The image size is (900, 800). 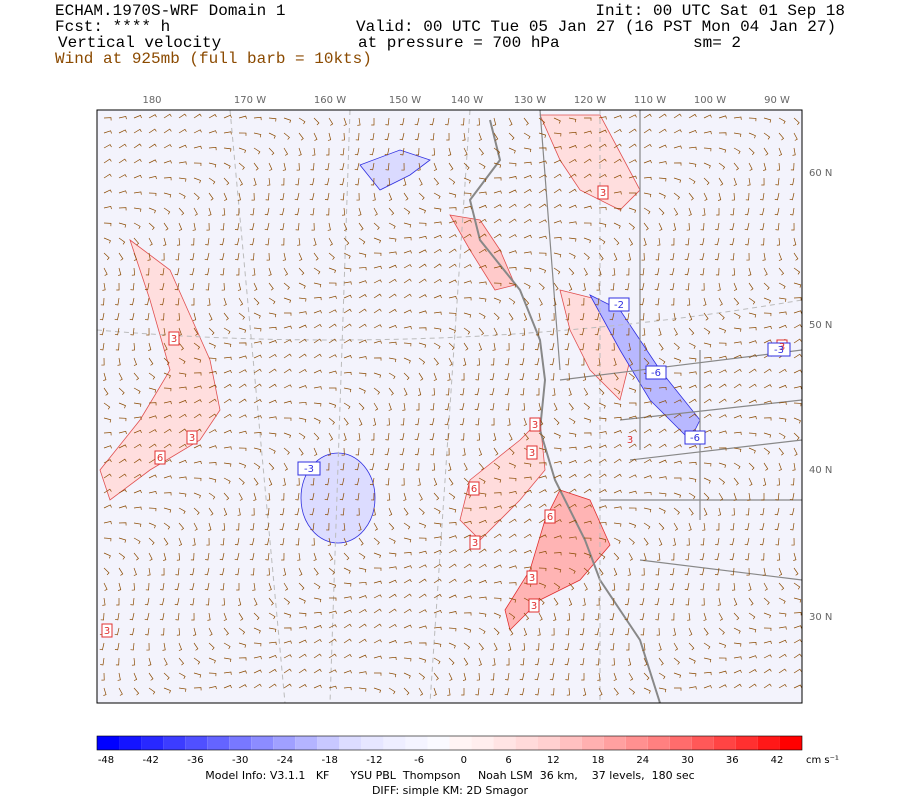 I want to click on colorbar-label: 12, so click(x=553, y=760).